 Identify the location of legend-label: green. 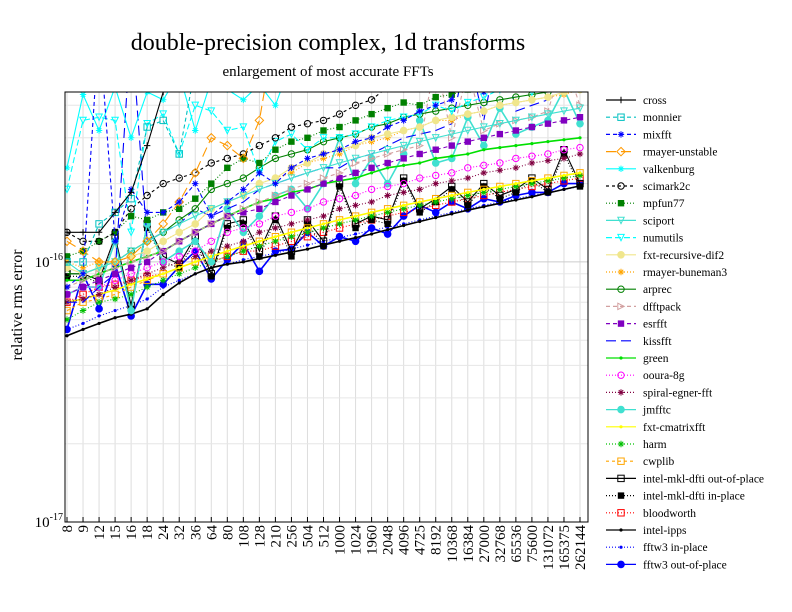
(656, 359).